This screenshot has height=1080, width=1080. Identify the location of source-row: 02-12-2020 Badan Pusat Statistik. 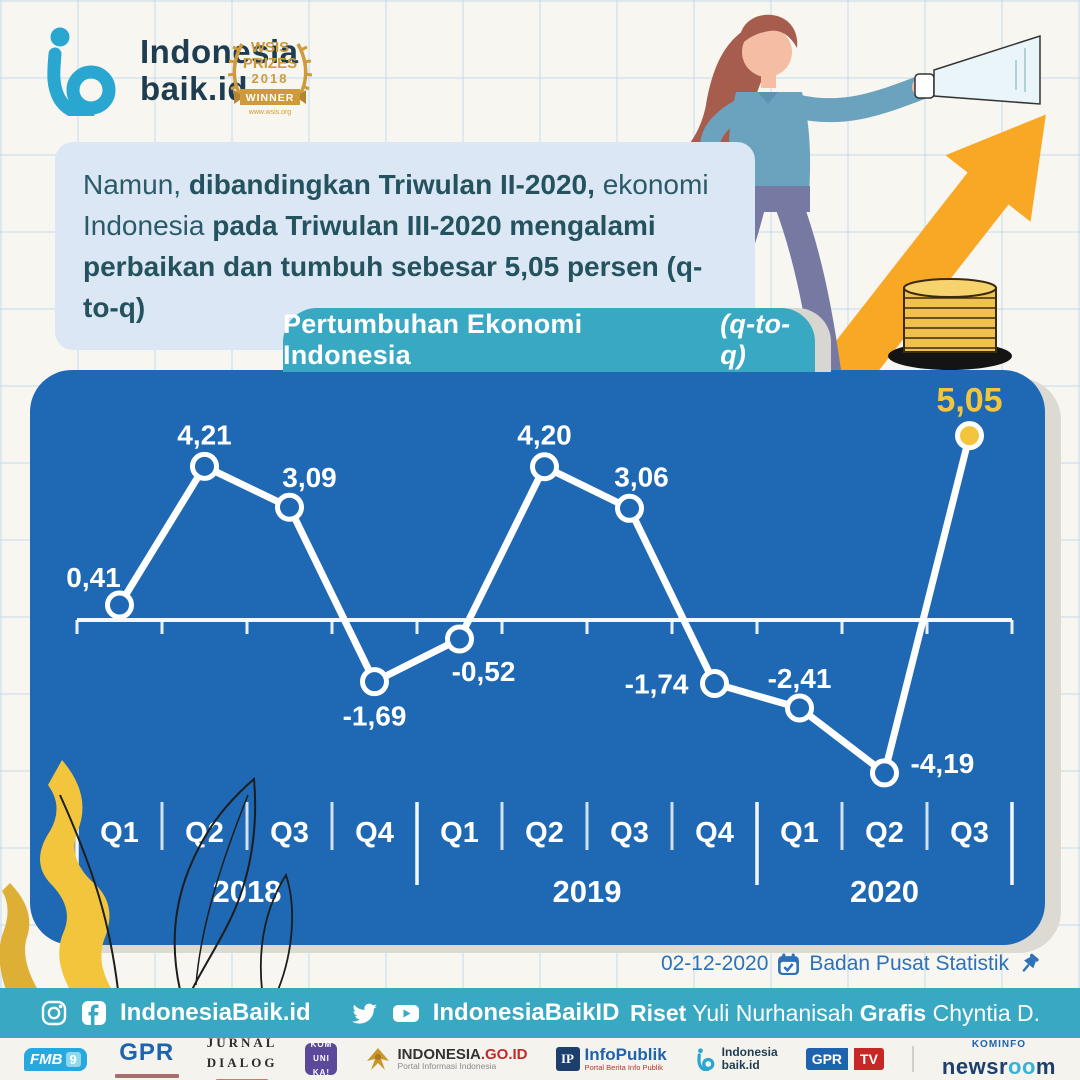
(850, 964).